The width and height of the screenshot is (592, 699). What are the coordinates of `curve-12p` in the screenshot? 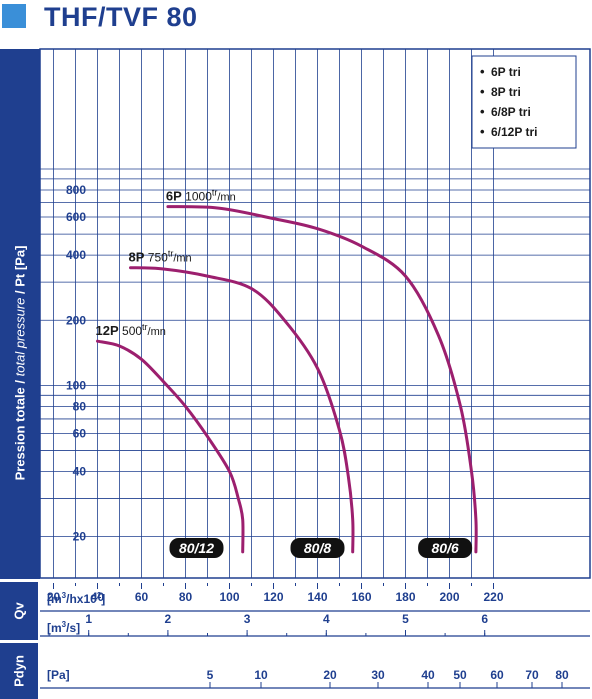 It's located at (170, 446).